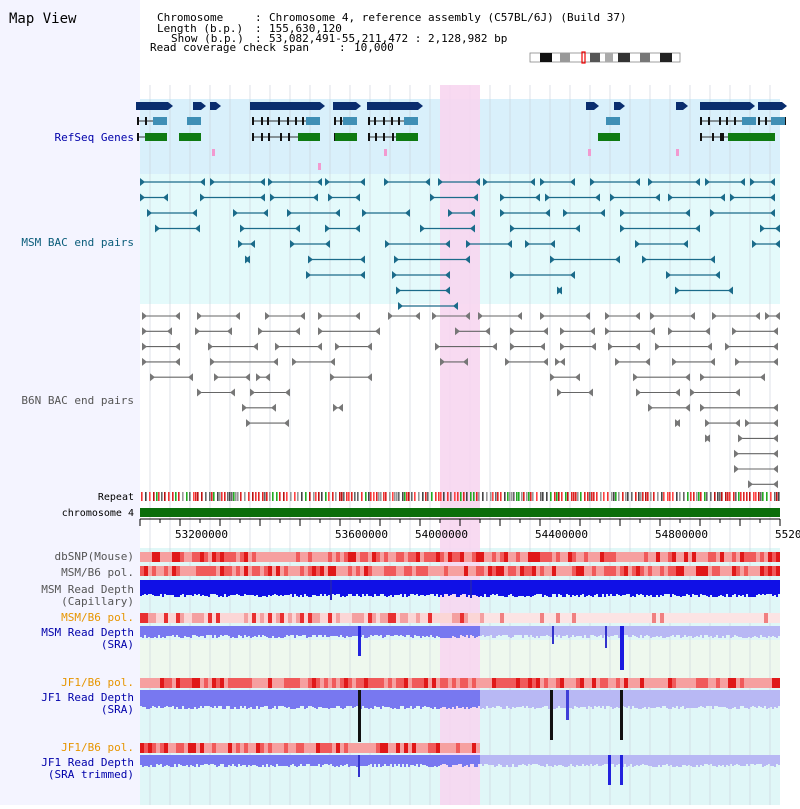 Image resolution: width=800 pixels, height=809 pixels. What do you see at coordinates (460, 618) in the screenshot?
I see `msm-b6-pol-2-heat-strip` at bounding box center [460, 618].